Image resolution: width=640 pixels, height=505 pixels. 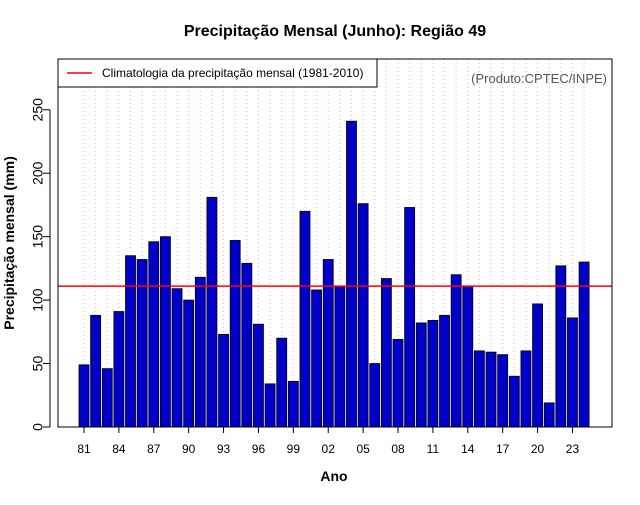 I want to click on bar-2003, so click(x=340, y=356).